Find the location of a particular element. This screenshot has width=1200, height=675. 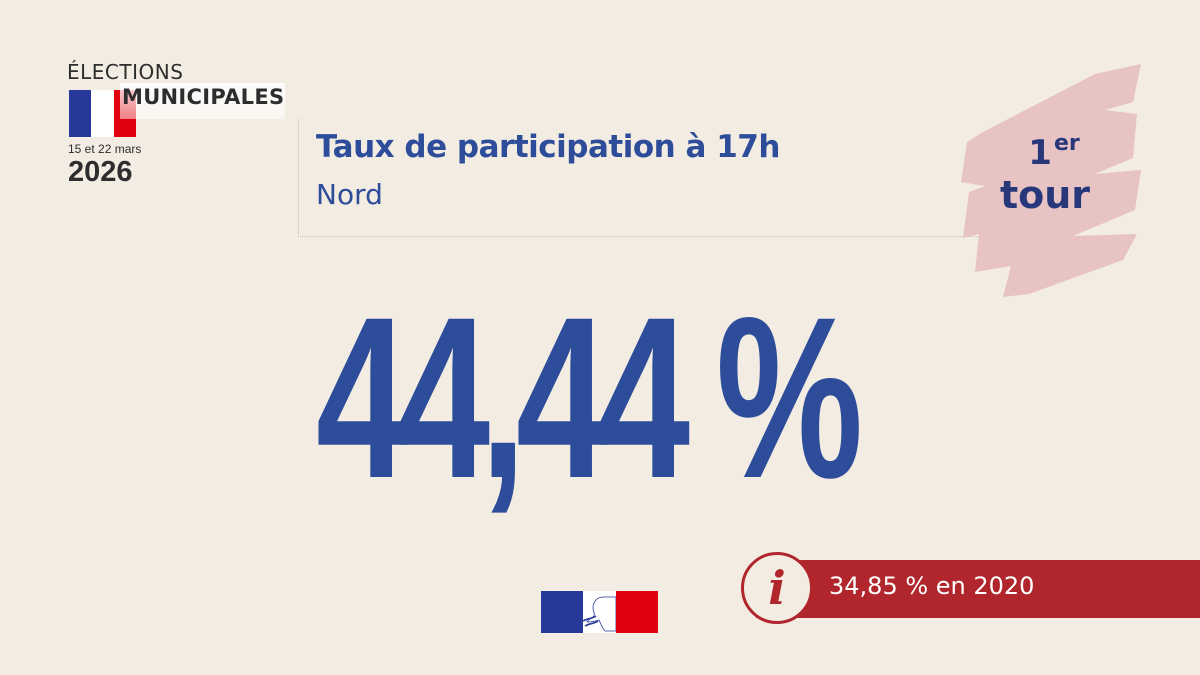

comparison-bar is located at coordinates (978, 589).